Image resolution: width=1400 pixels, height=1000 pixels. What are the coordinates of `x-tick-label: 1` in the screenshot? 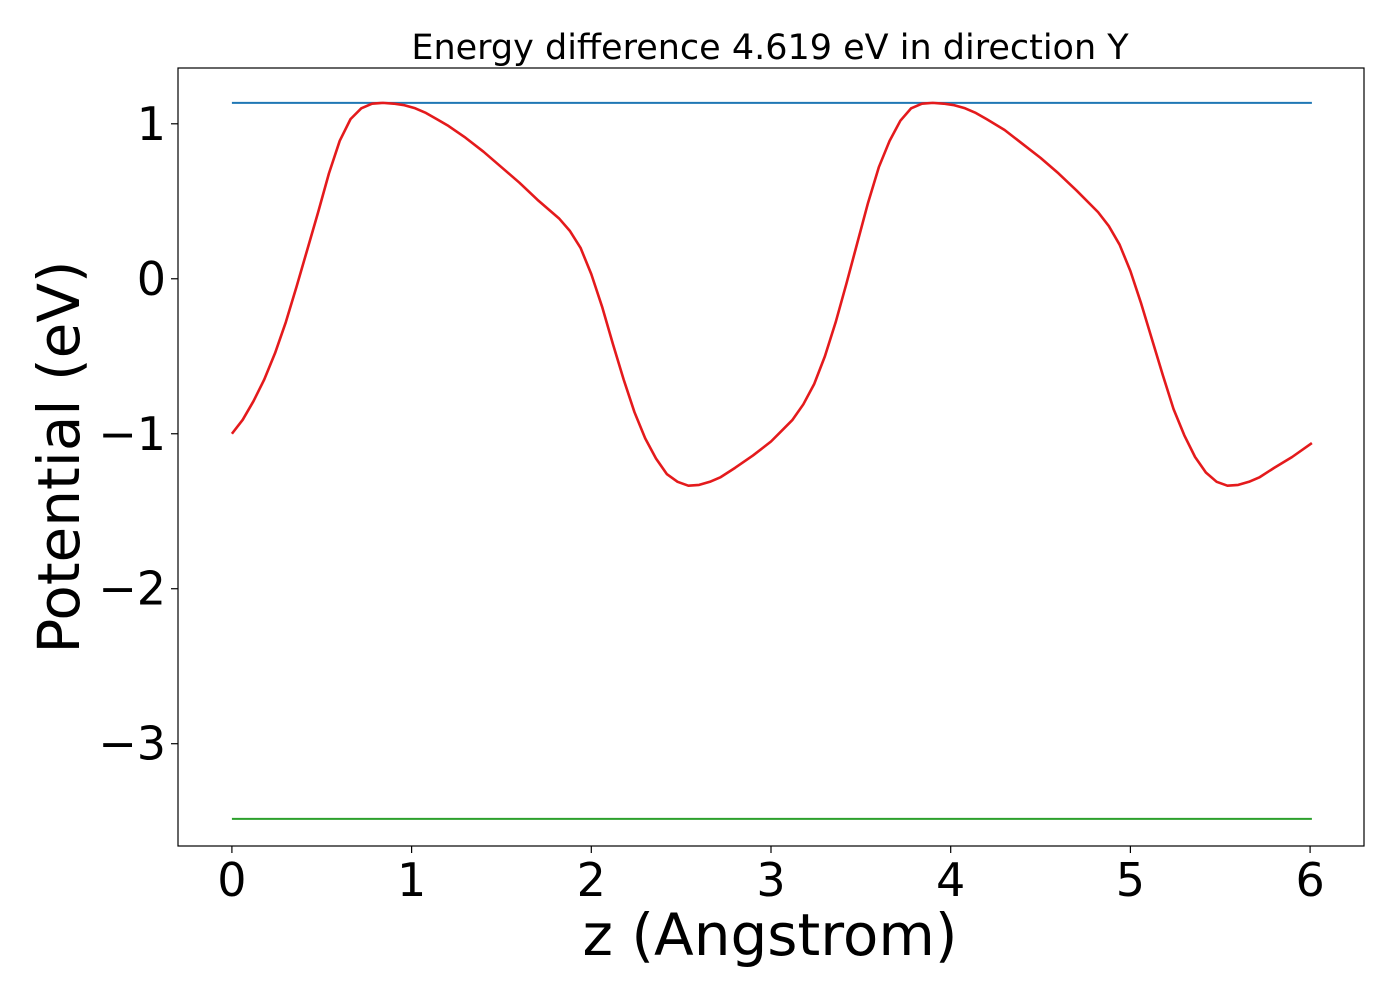 It's located at (411, 880).